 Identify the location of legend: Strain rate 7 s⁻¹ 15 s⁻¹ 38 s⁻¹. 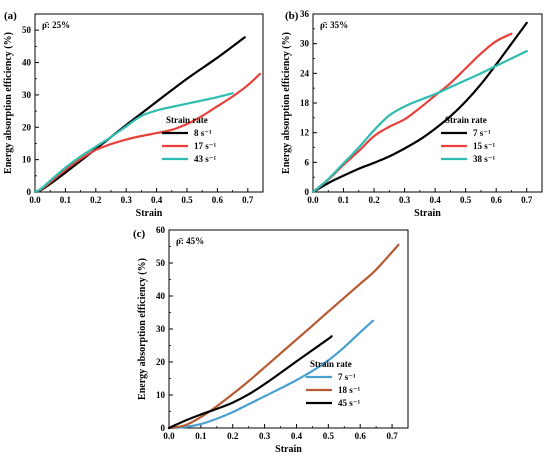
(468, 139).